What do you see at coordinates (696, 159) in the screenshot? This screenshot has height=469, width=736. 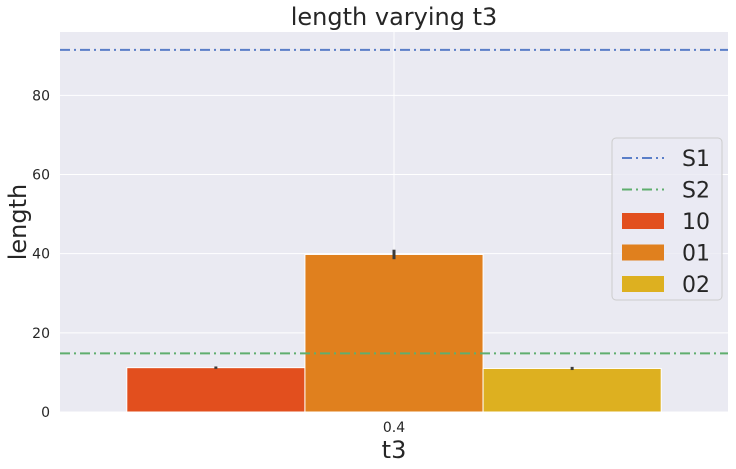 I see `legend-label-S1: S1` at bounding box center [696, 159].